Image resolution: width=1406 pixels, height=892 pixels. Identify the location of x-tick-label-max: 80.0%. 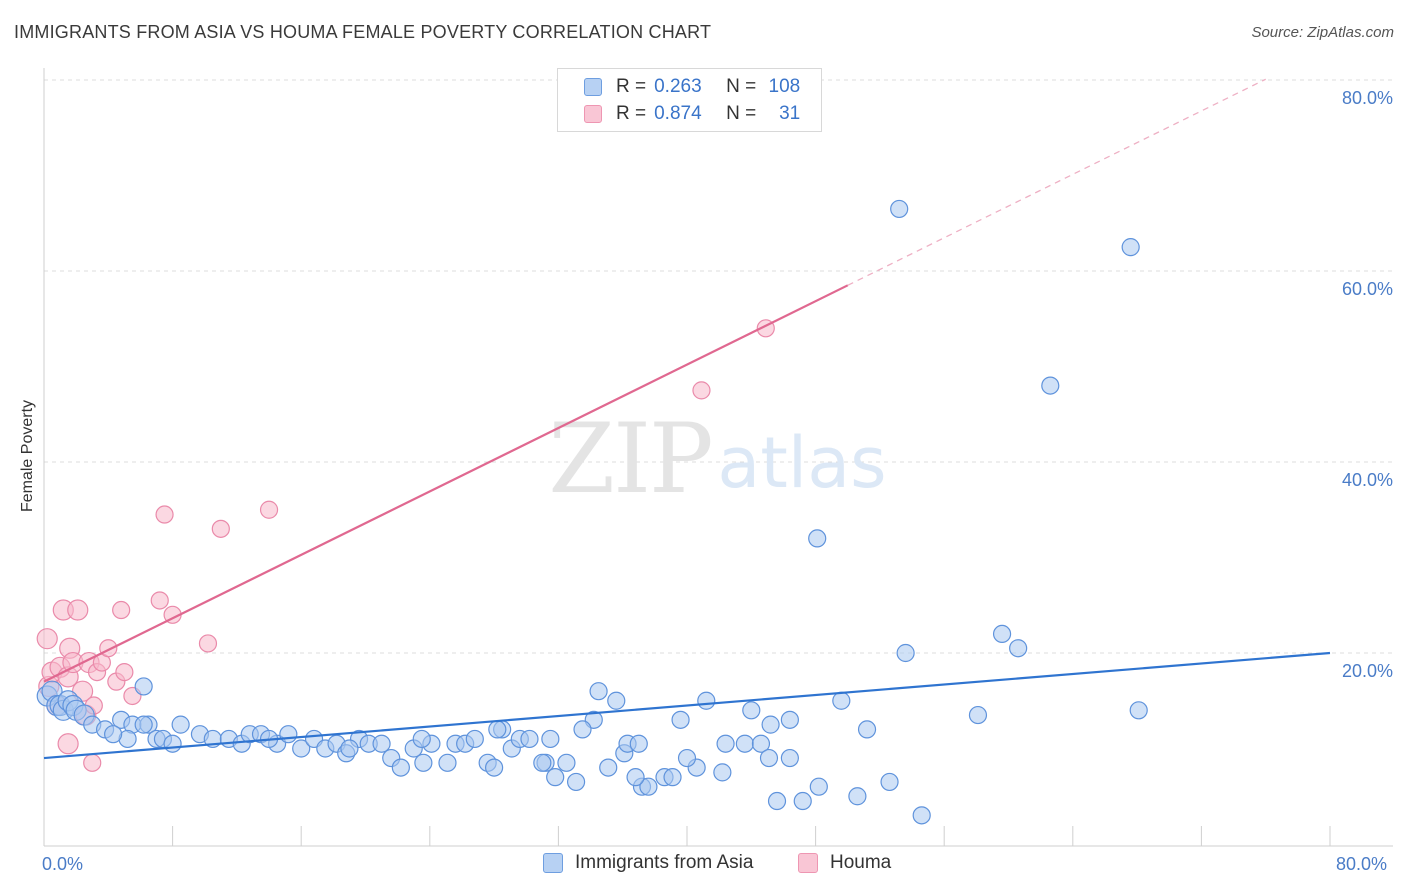
(1361, 864).